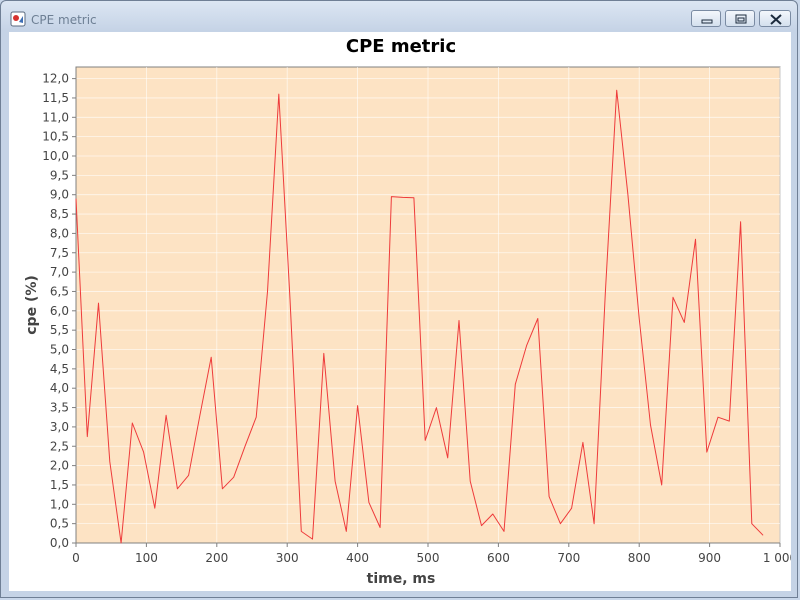 The height and width of the screenshot is (600, 800). Describe the element at coordinates (59, 195) in the screenshot. I see `y-tick-label: 9,0` at that location.